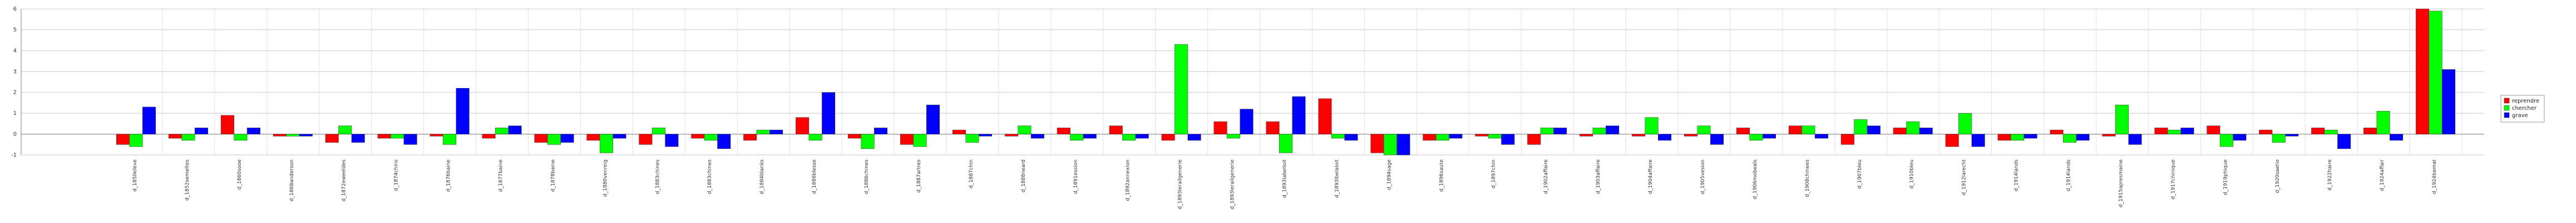 The image size is (2576, 223). I want to click on x-tick-label: d_1876baine, so click(449, 175).